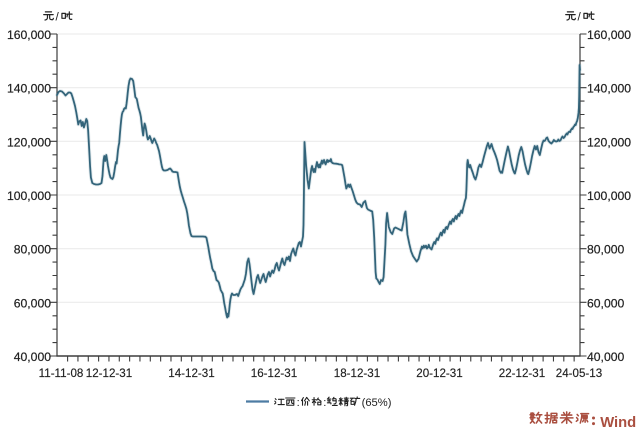 This screenshot has width=640, height=436. I want to click on svg-text: Wind, so click(618, 423).